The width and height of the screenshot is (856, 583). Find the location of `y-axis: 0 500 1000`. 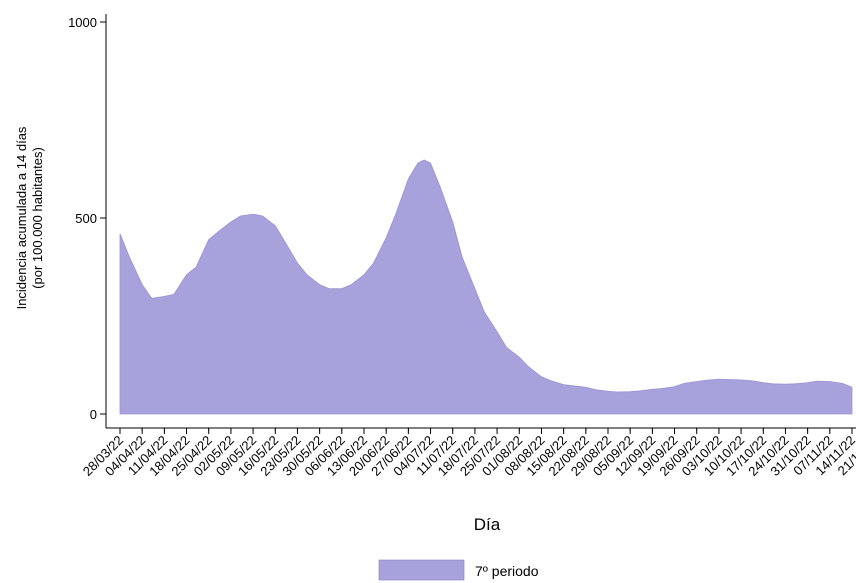

y-axis: 0 500 1000 is located at coordinates (87, 221).